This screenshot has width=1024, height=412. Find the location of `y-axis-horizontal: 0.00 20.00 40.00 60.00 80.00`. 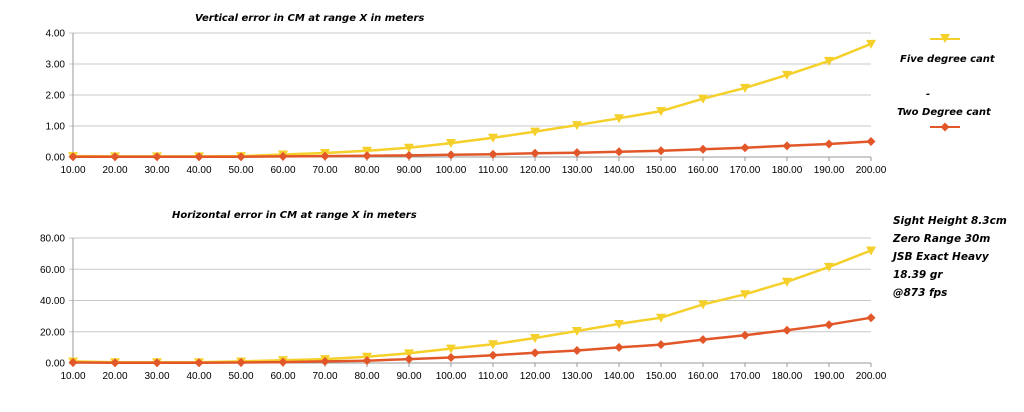

y-axis-horizontal: 0.00 20.00 40.00 60.00 80.00 is located at coordinates (52, 302).